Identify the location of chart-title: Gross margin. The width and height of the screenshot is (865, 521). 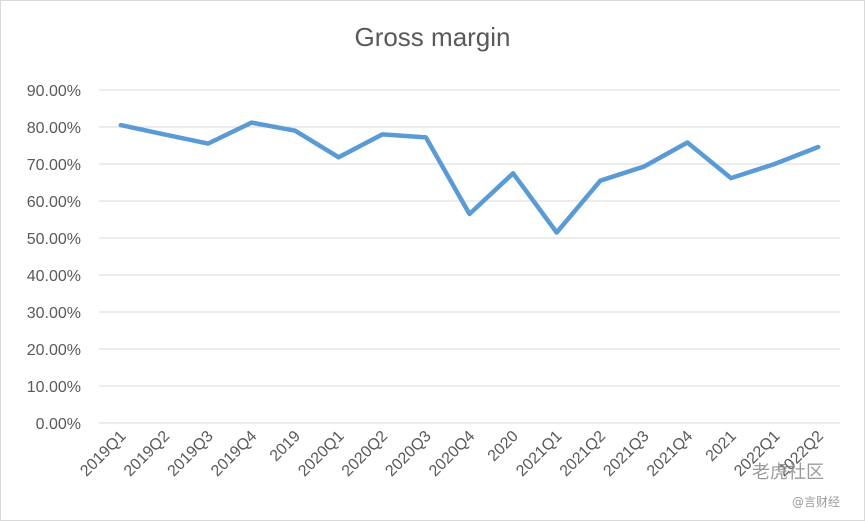
(432, 37).